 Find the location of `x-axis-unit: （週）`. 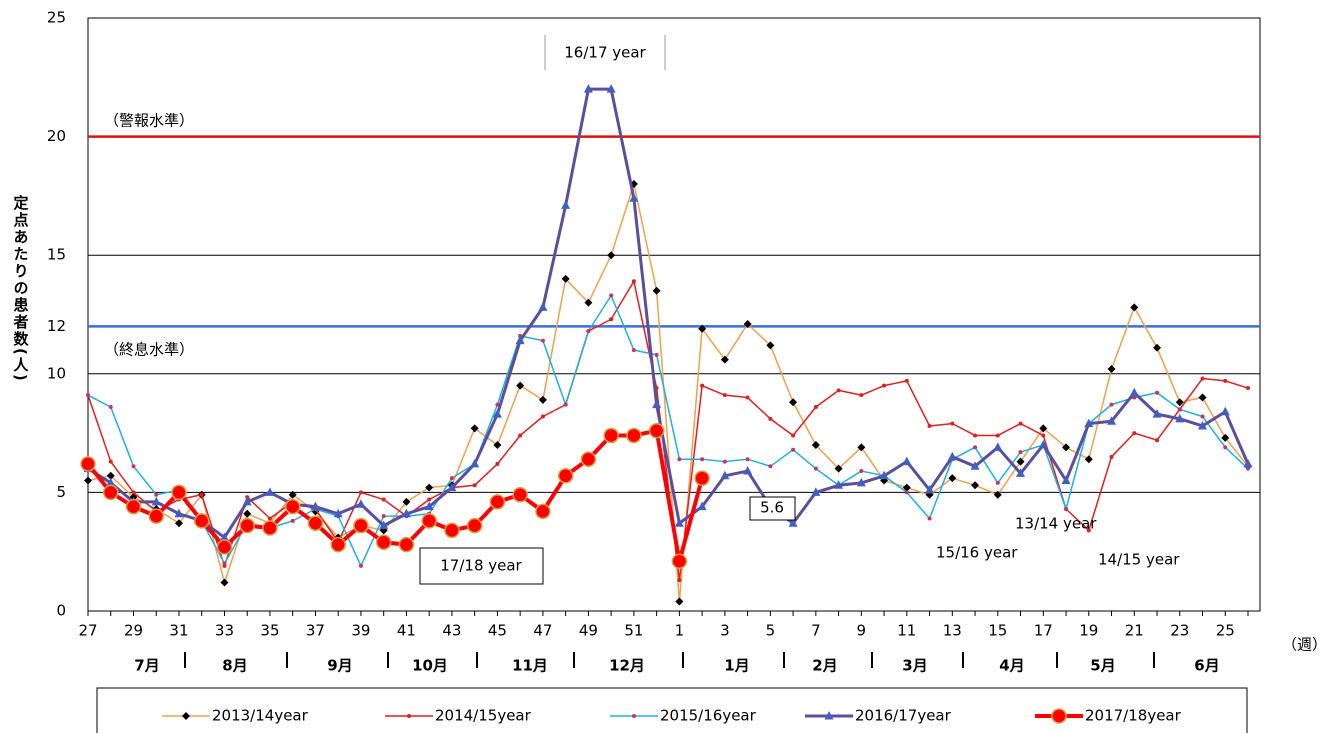

x-axis-unit: （週） is located at coordinates (1302, 645).